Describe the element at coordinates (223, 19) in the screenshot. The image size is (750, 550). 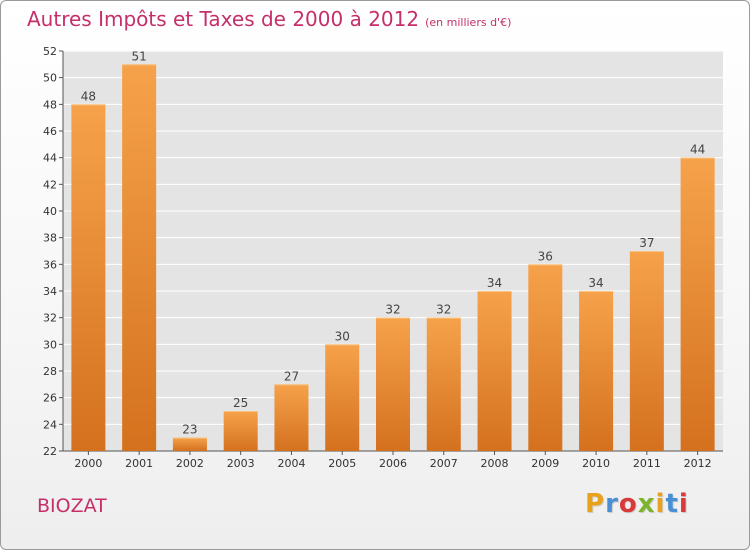
I see `chart-title-text: Autres Impôts et Taxes de 2000 à 2012` at that location.